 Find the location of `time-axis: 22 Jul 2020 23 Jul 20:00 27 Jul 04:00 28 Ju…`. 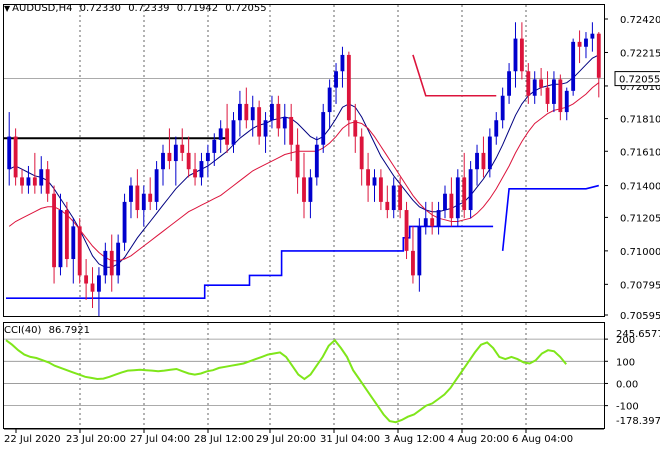

time-axis: 22 Jul 2020 23 Jul 20:00 27 Jul 04:00 28 Ju… is located at coordinates (304, 436).